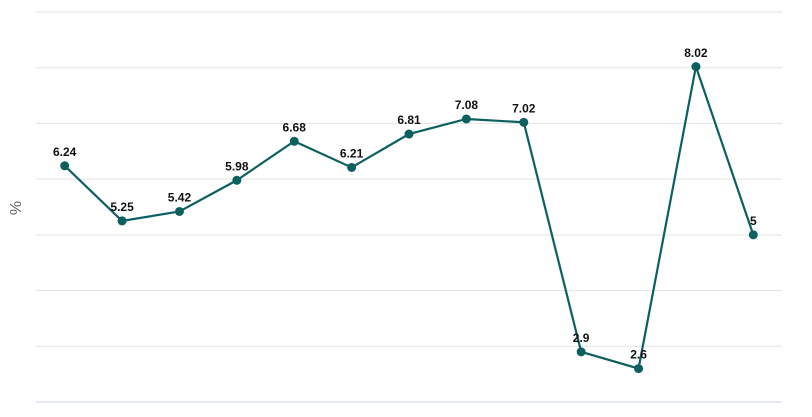 This screenshot has width=812, height=417. What do you see at coordinates (180, 198) in the screenshot?
I see `data-label: 5.42` at bounding box center [180, 198].